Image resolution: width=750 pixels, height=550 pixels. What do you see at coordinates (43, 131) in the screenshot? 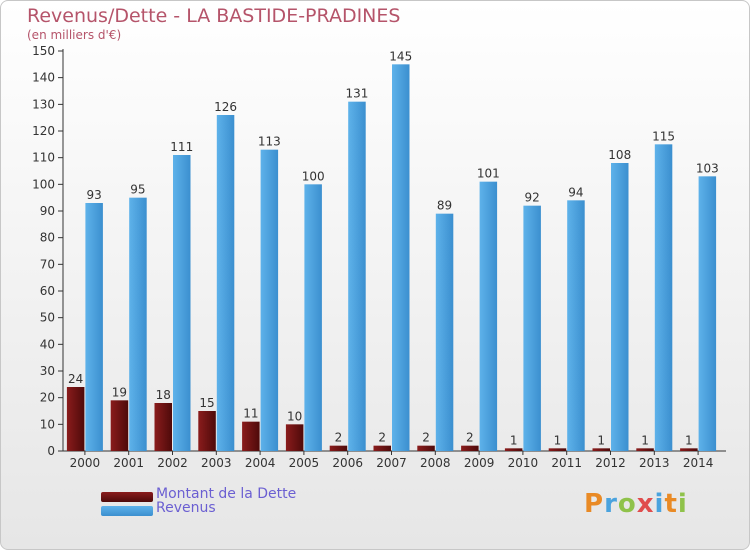
I see `y-tick-label: 120` at bounding box center [43, 131].